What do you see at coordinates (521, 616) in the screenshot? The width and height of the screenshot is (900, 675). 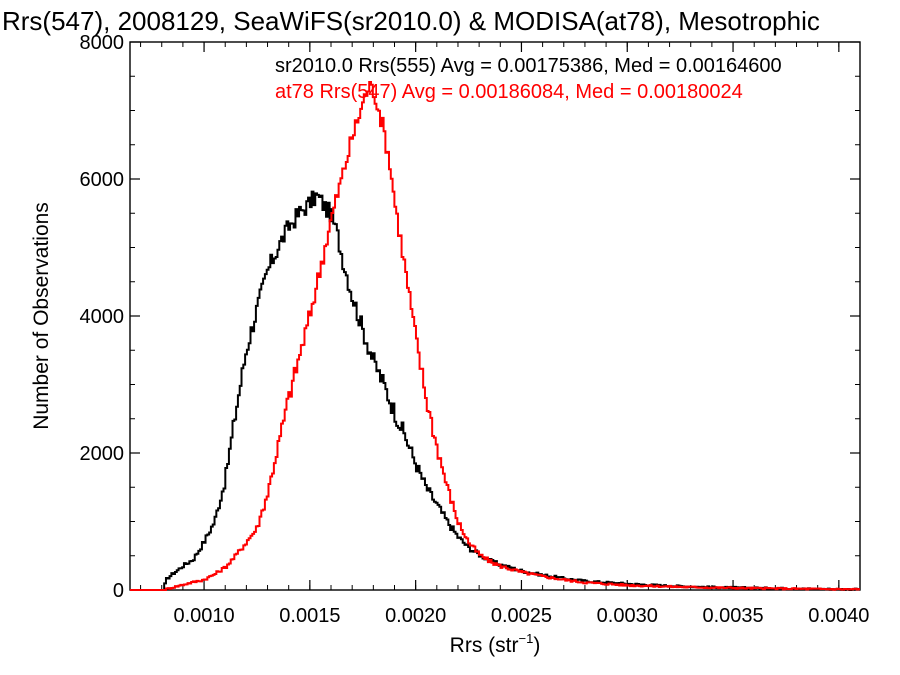 I see `x-tick-label: 0.0025` at bounding box center [521, 616].